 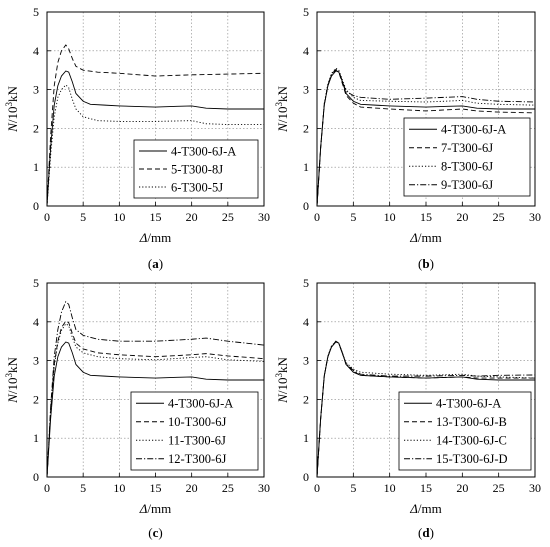 I want to click on legend: 4-T300-6J-A 5-T300-8J 6-T300-5J, so click(x=196, y=169).